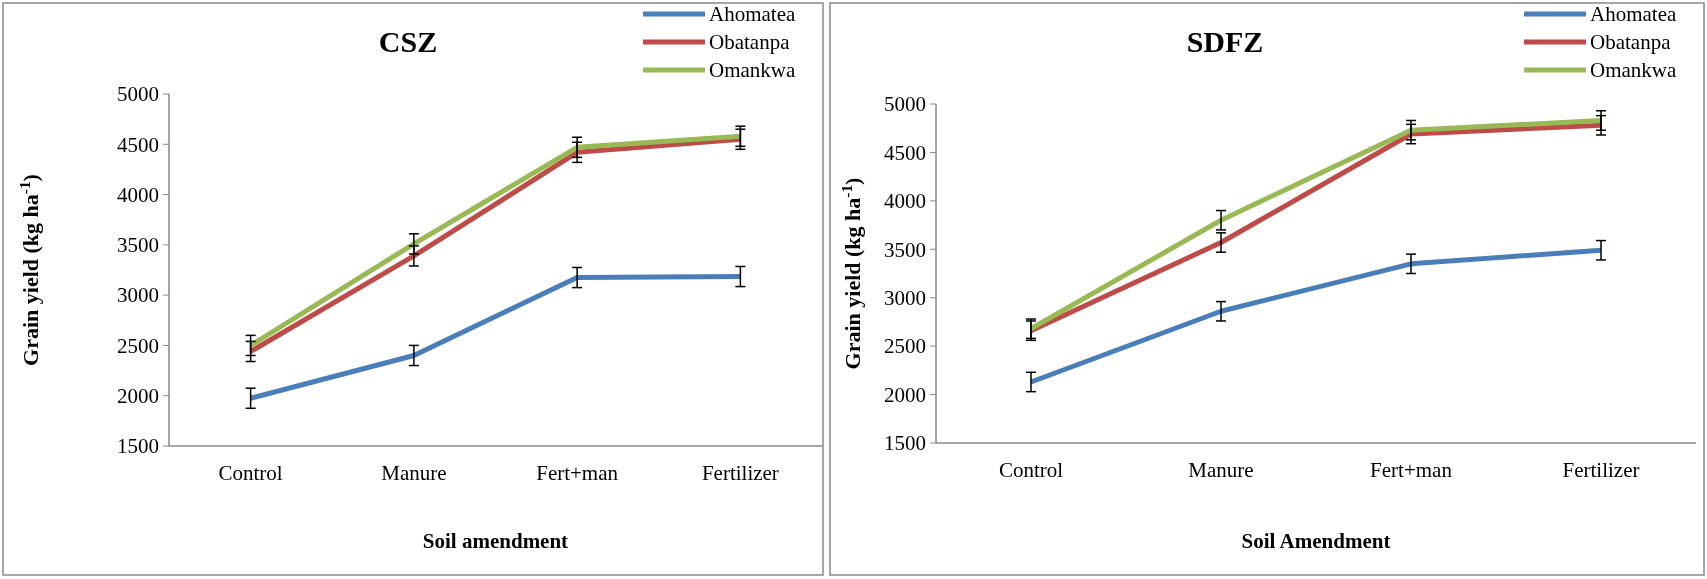 The width and height of the screenshot is (1707, 579). Describe the element at coordinates (495, 541) in the screenshot. I see `x-axis-title: Soil amendment` at that location.